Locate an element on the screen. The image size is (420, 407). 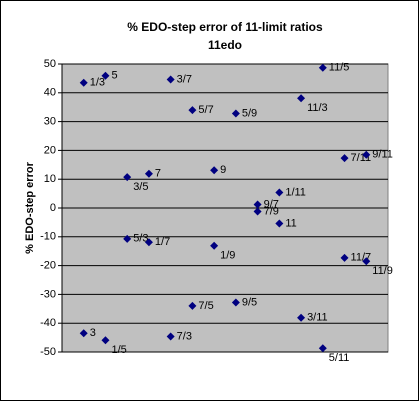
y-axis-label: % EDO-step error is located at coordinates (30, 207).